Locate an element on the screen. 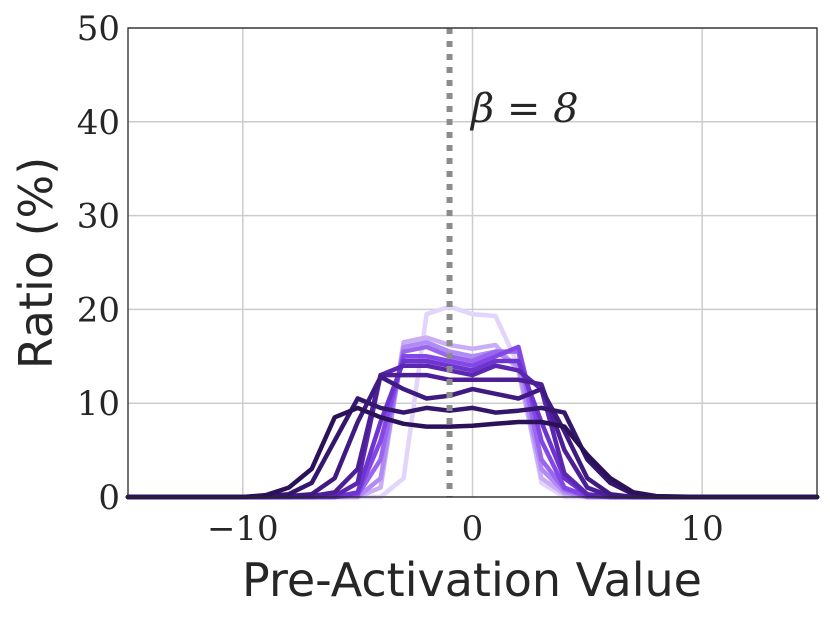  y-tick-label: 0 is located at coordinates (109, 498).